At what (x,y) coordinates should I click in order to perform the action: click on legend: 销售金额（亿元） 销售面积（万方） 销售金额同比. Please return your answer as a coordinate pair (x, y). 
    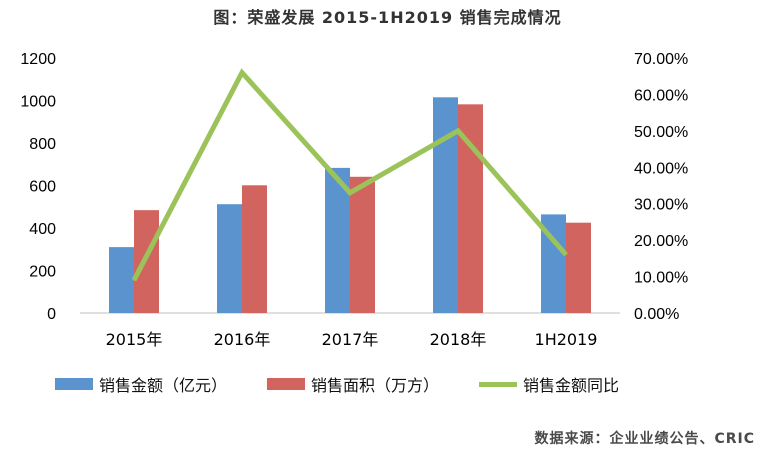
    Looking at the image, I should click on (405, 384).